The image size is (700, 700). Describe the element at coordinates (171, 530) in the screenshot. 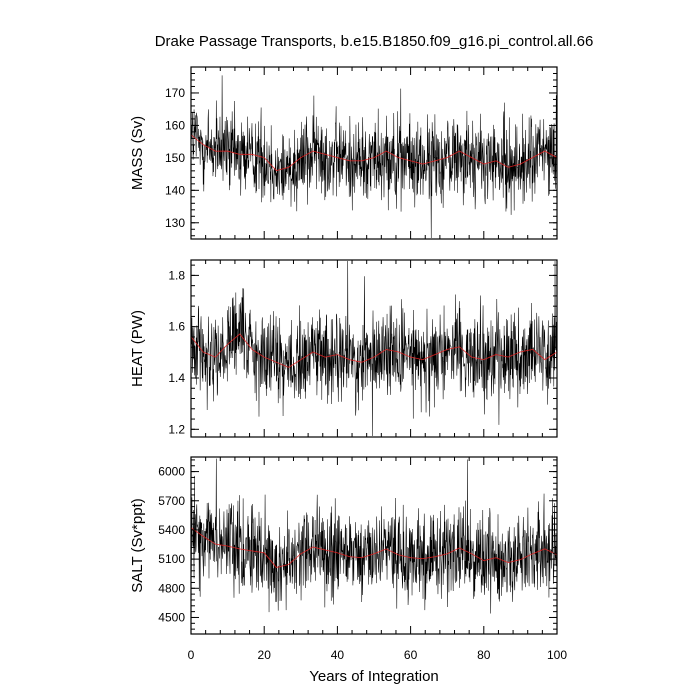

I see `salt-y-tick-label: 5400` at that location.